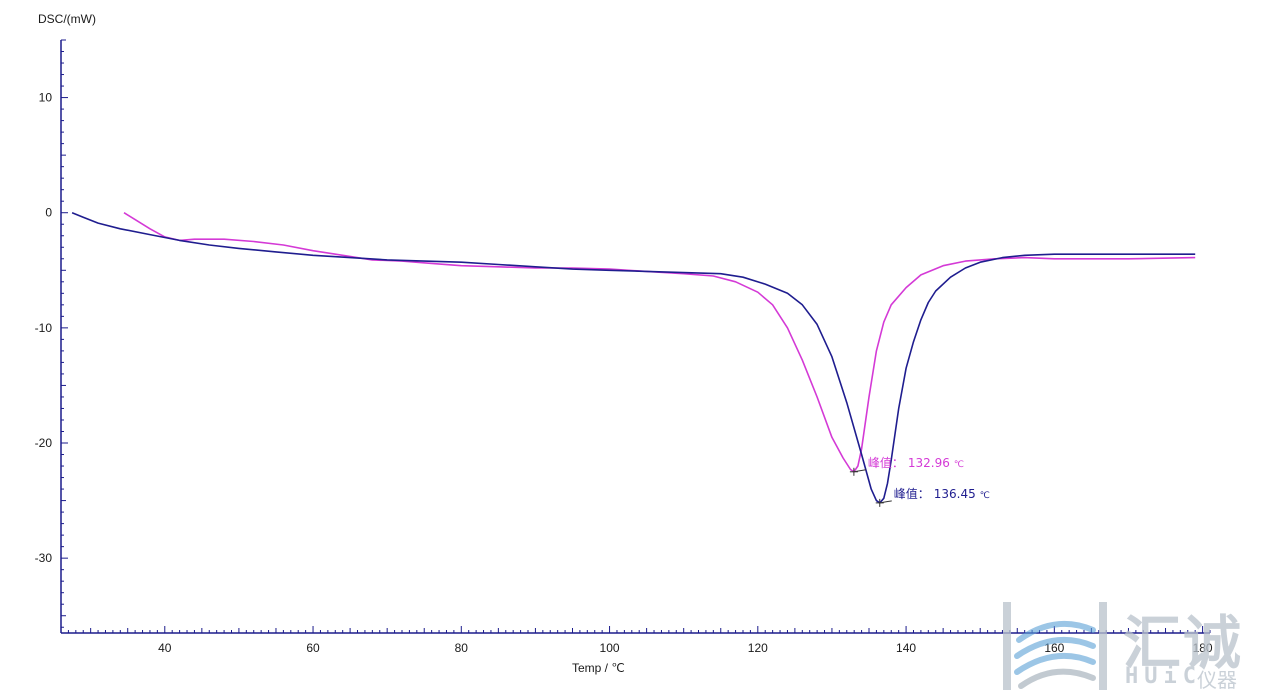  I want to click on x-tick-label: 40, so click(165, 648).